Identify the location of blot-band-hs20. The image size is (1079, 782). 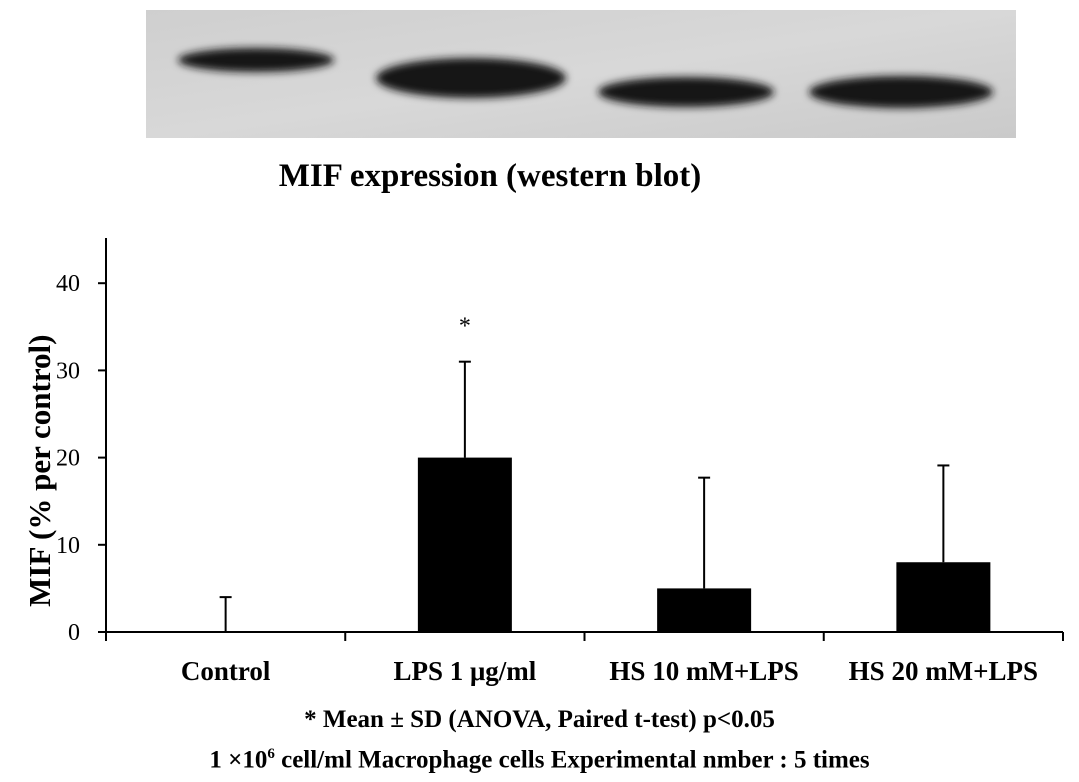
(901, 92).